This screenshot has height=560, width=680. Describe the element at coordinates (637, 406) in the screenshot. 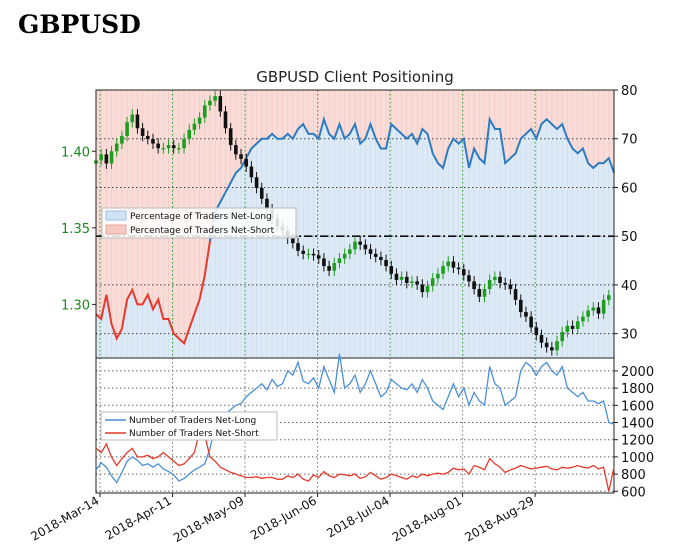

I see `count-tick-label: 1600` at that location.